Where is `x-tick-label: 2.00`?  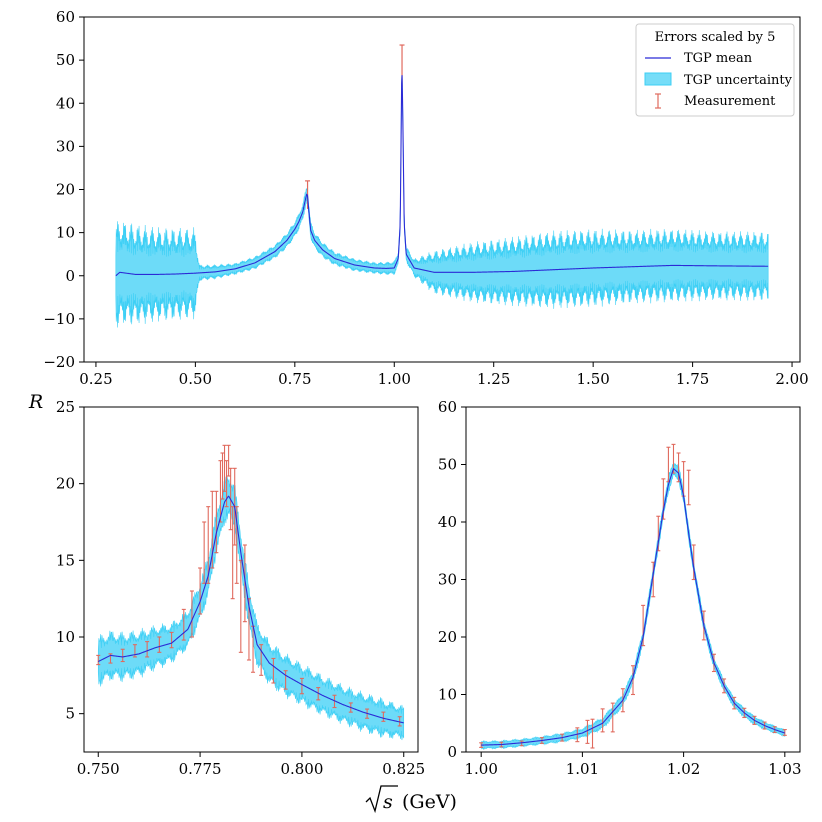
x-tick-label: 2.00 is located at coordinates (791, 379).